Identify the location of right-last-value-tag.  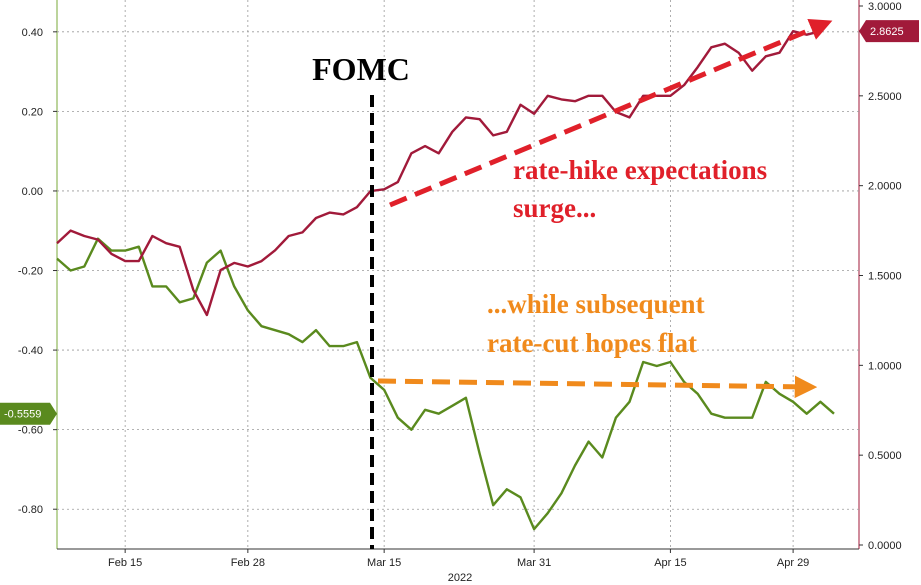
(889, 31).